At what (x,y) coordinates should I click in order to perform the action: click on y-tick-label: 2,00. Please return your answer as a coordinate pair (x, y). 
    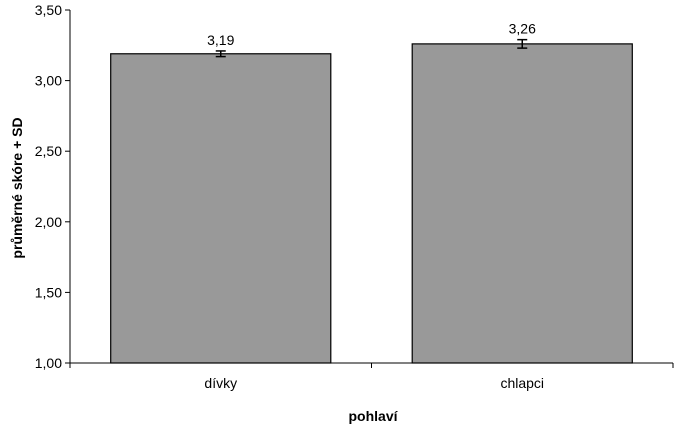
    Looking at the image, I should click on (48, 222).